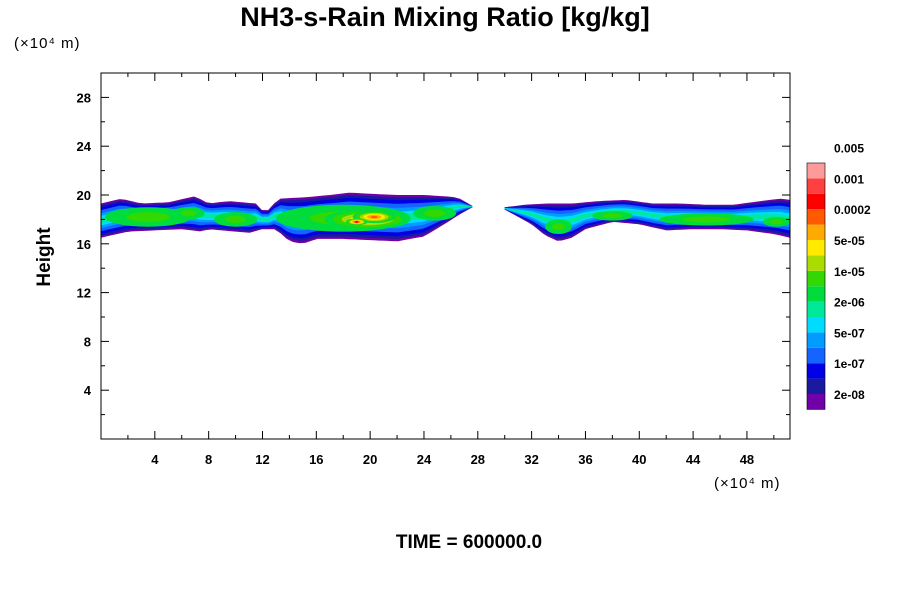 The width and height of the screenshot is (900, 600). Describe the element at coordinates (849, 272) in the screenshot. I see `colorbar-label: 1e-05` at that location.